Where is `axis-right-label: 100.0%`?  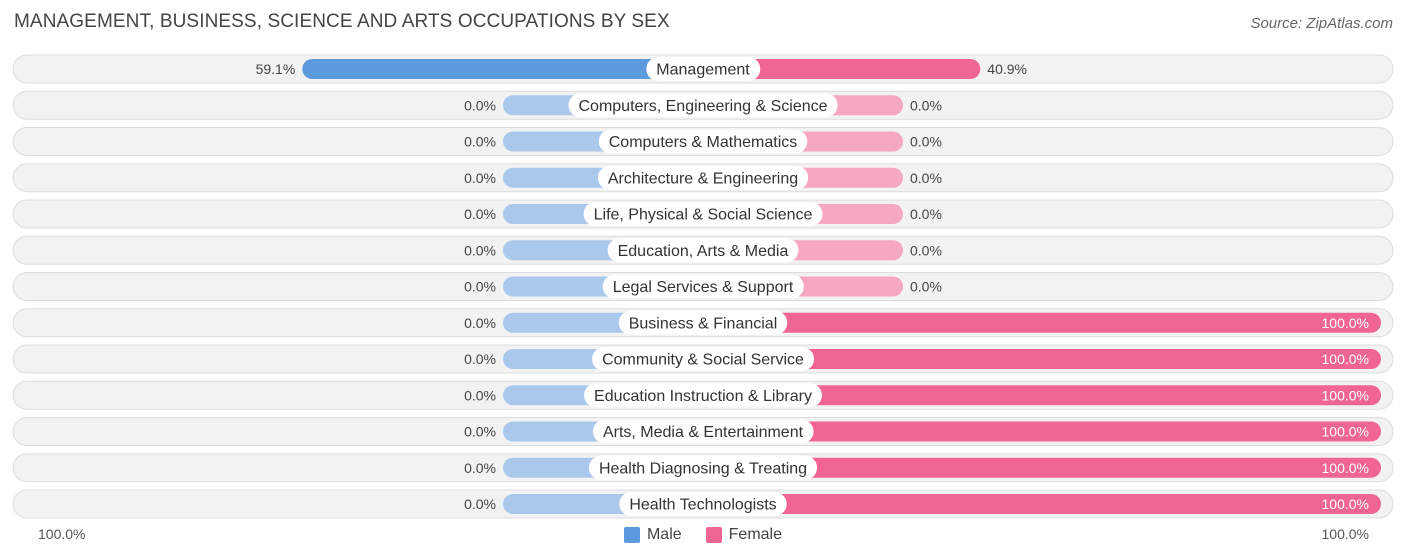
axis-right-label: 100.0% is located at coordinates (1345, 534).